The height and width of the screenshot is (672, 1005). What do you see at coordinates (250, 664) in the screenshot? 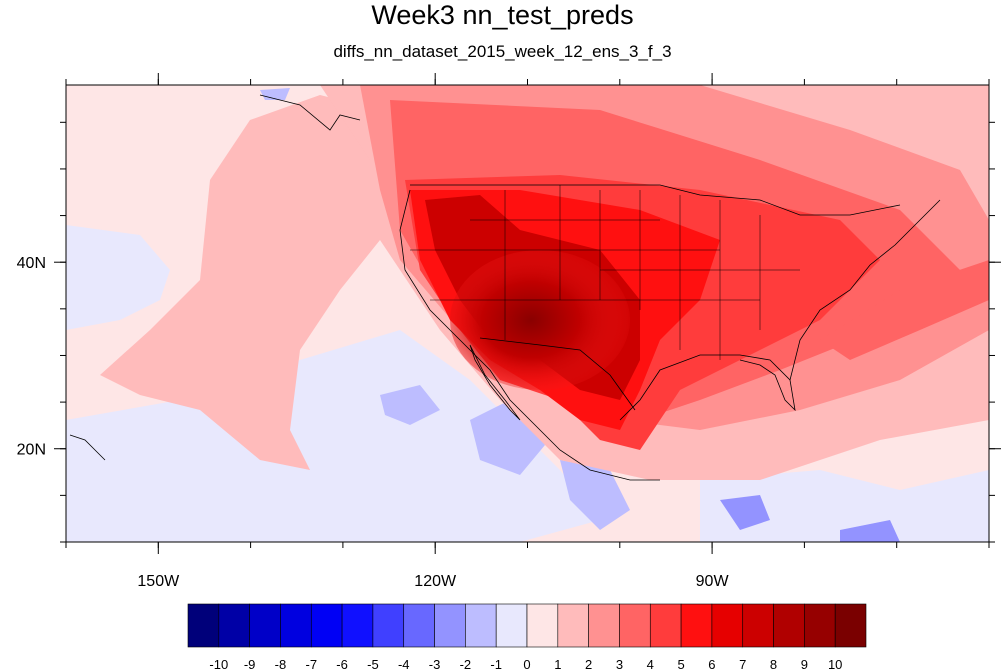
I see `colorbar-level-label: -9` at bounding box center [250, 664].